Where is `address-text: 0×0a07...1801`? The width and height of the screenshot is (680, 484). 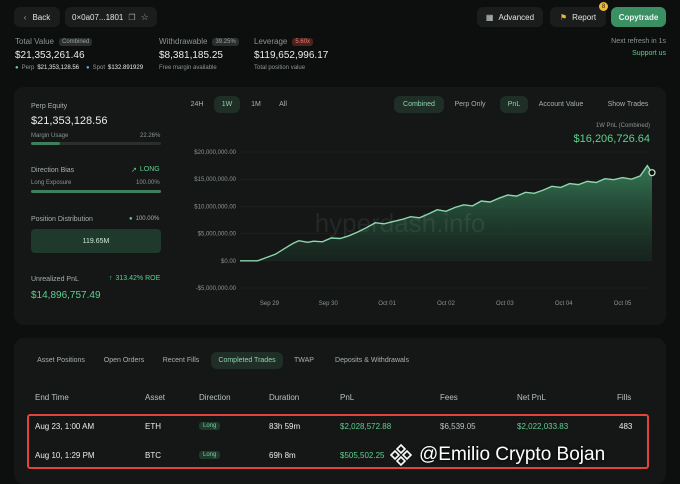 address-text: 0×0a07...1801 is located at coordinates (98, 17).